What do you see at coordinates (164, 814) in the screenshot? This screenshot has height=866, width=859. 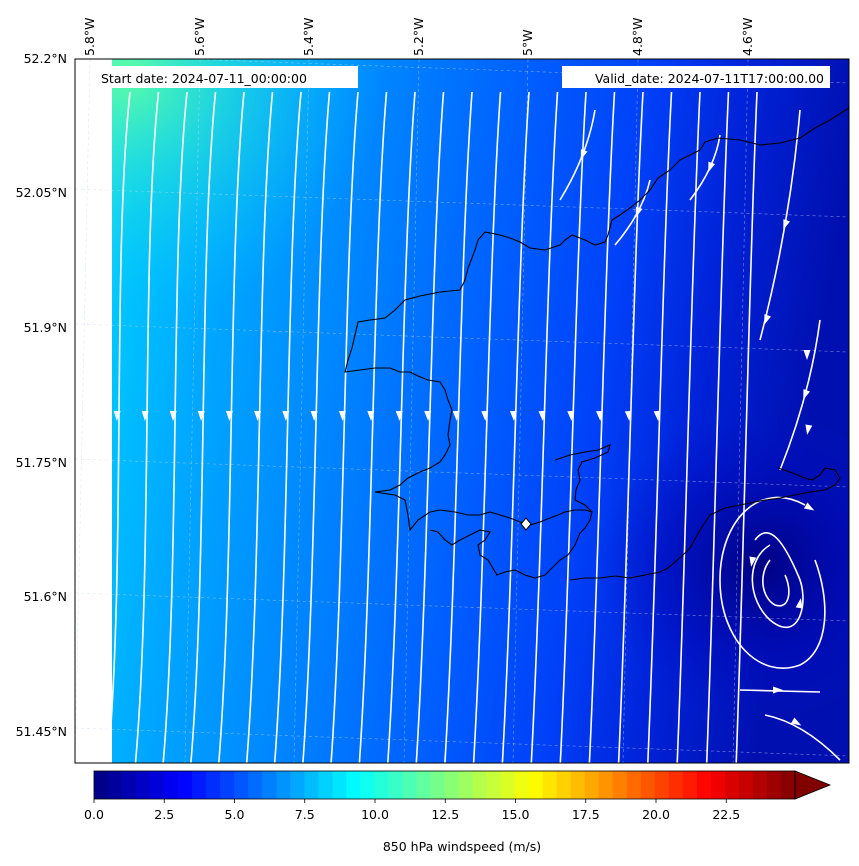 I see `colorbar-tick-label: 2.5` at bounding box center [164, 814].